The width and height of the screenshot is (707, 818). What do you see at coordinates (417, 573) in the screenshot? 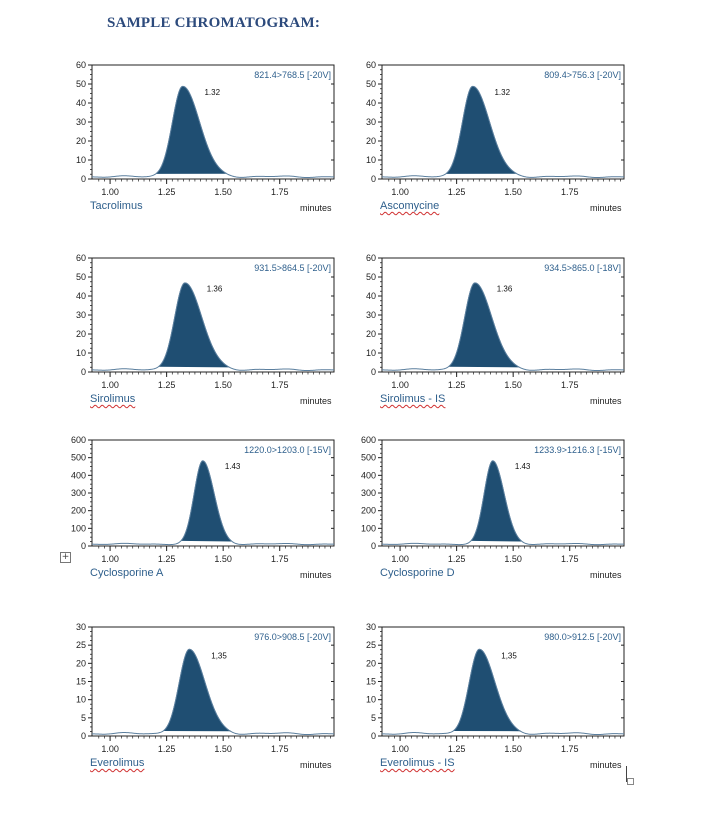
I see `compound-name: Cyclosporine D` at bounding box center [417, 573].